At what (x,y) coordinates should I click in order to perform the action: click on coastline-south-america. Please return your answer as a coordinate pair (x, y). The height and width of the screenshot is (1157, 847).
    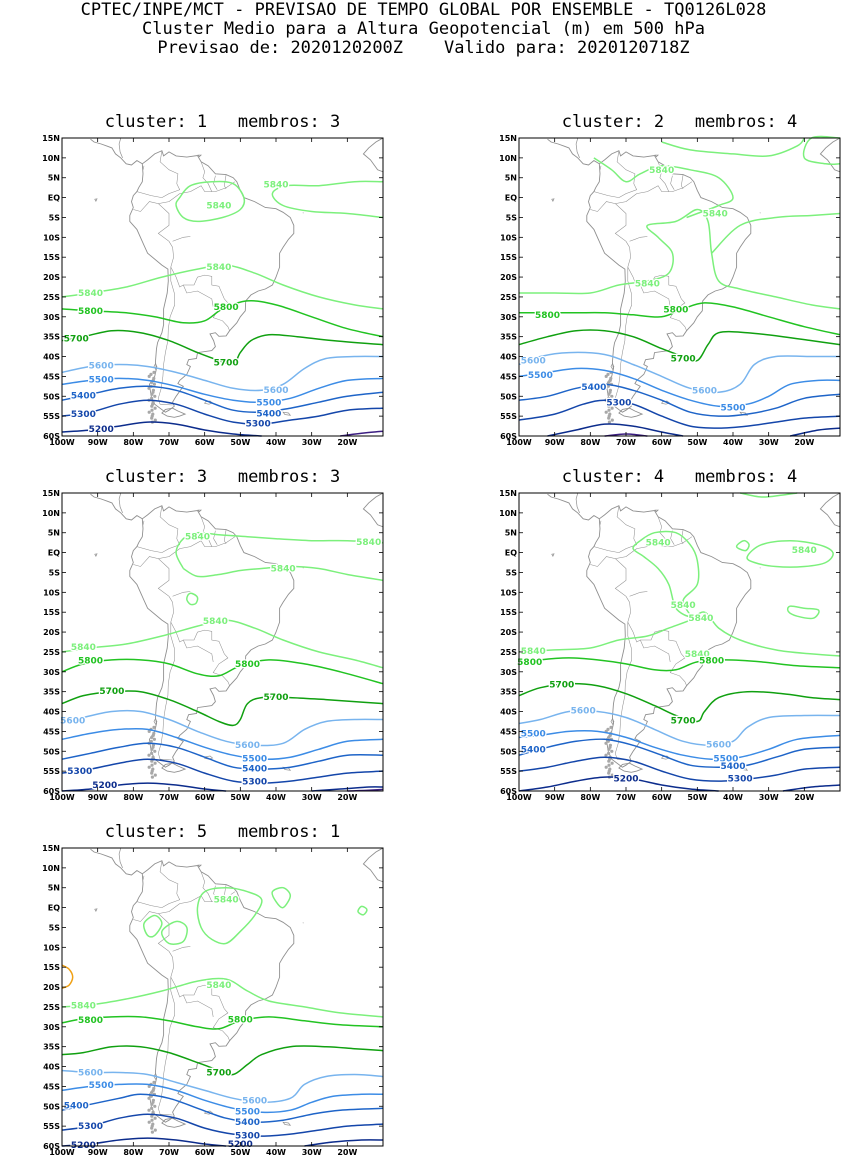
    Looking at the image, I should click on (212, 991).